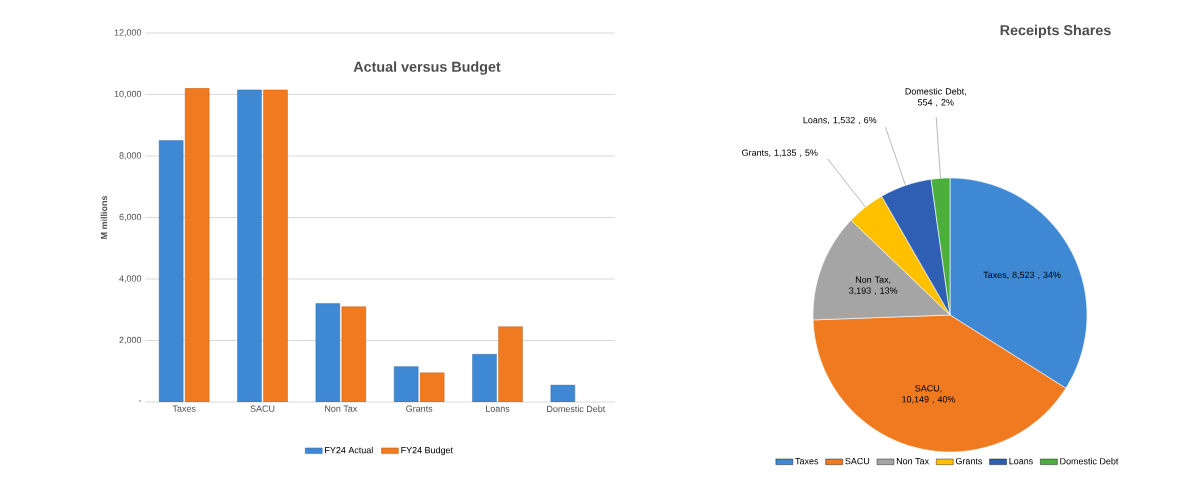 The image size is (1192, 482). I want to click on legend-label: FY24 Budget, so click(427, 451).